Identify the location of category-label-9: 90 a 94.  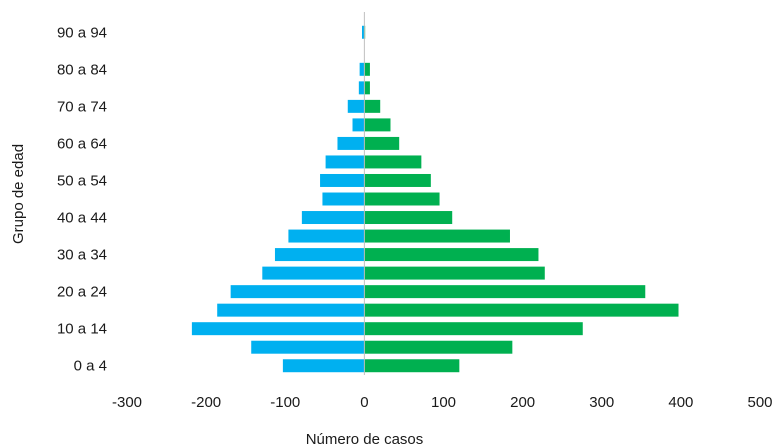
(82, 32).